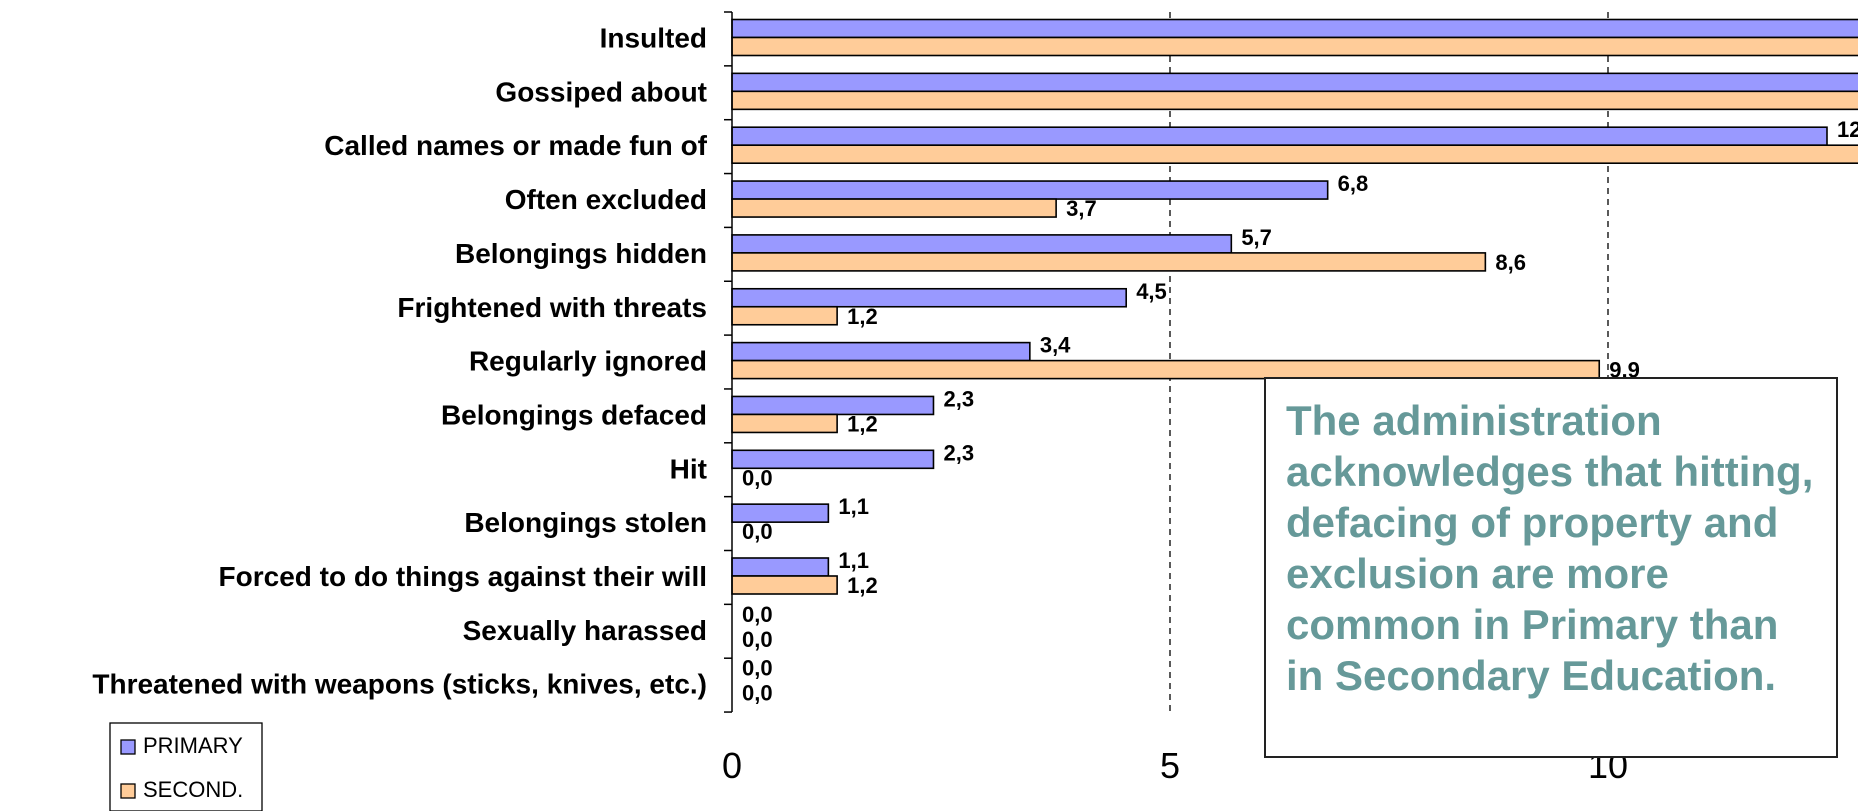  What do you see at coordinates (1151, 291) in the screenshot?
I see `data-label: 4,5` at bounding box center [1151, 291].